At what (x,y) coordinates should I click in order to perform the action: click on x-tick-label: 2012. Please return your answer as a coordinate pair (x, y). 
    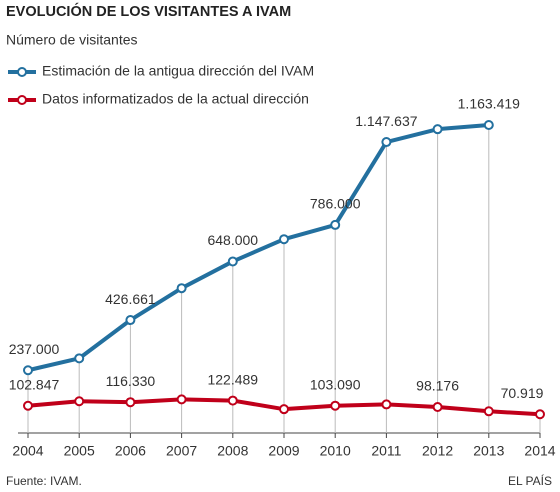
    Looking at the image, I should click on (437, 451).